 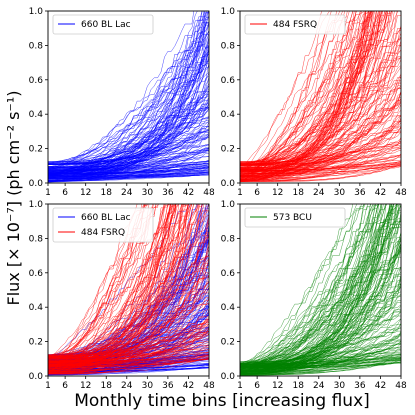 What do you see at coordinates (13, 197) in the screenshot?
I see `y-axis-label: Flux [× 10⁻⁷] (ph cm⁻² s⁻¹)` at bounding box center [13, 197].